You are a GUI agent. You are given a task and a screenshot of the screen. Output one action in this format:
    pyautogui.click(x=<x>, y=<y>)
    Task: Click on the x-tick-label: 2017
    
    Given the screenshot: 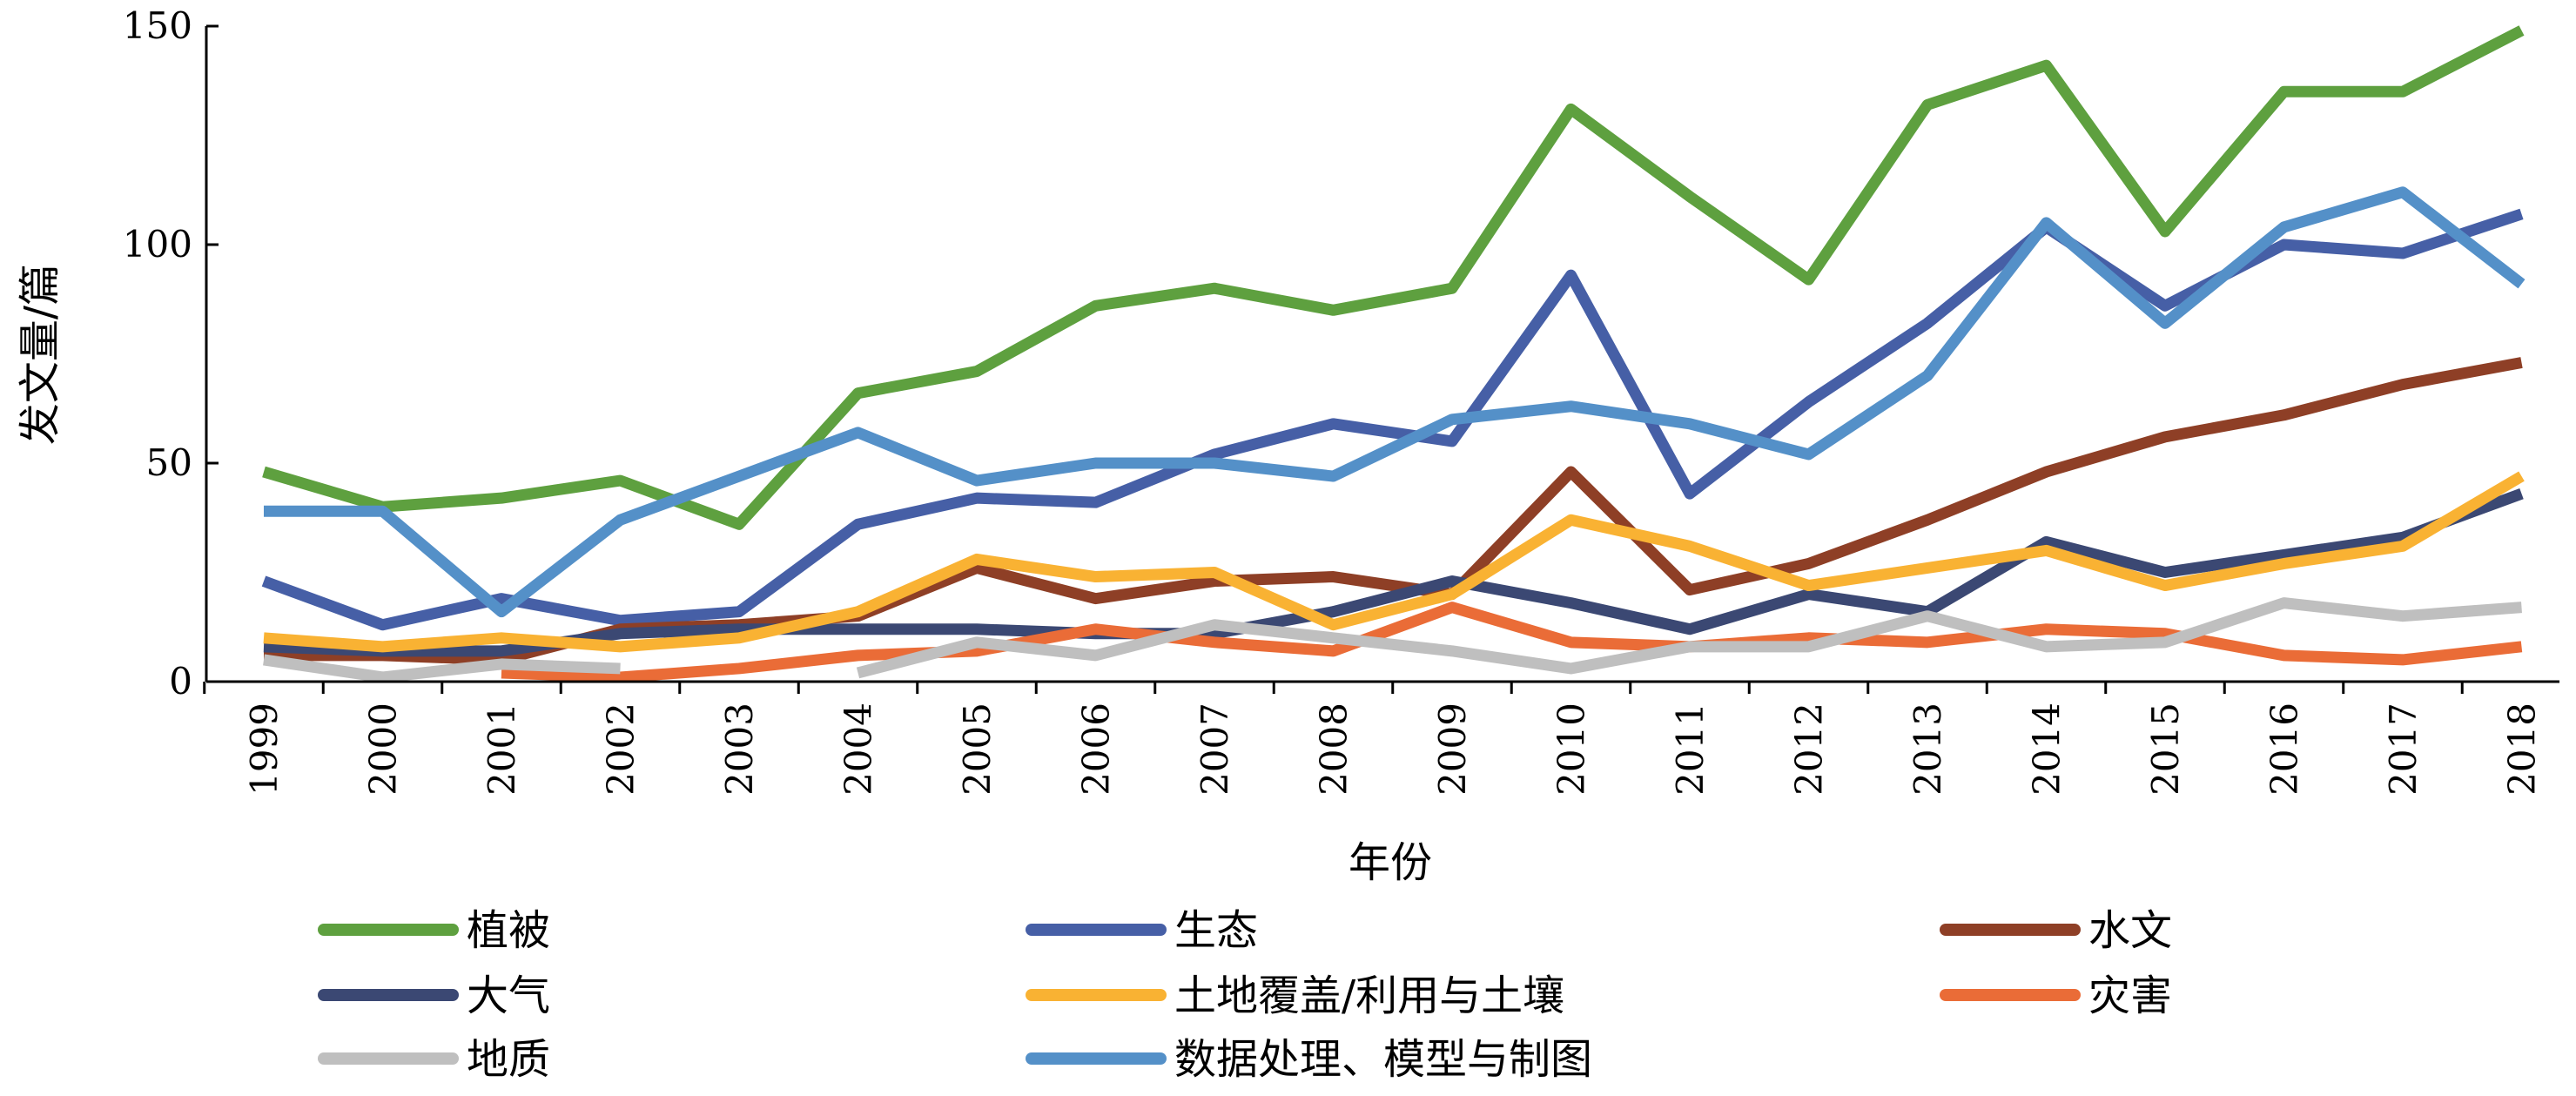 What is the action you would take?
    pyautogui.click(x=2403, y=749)
    